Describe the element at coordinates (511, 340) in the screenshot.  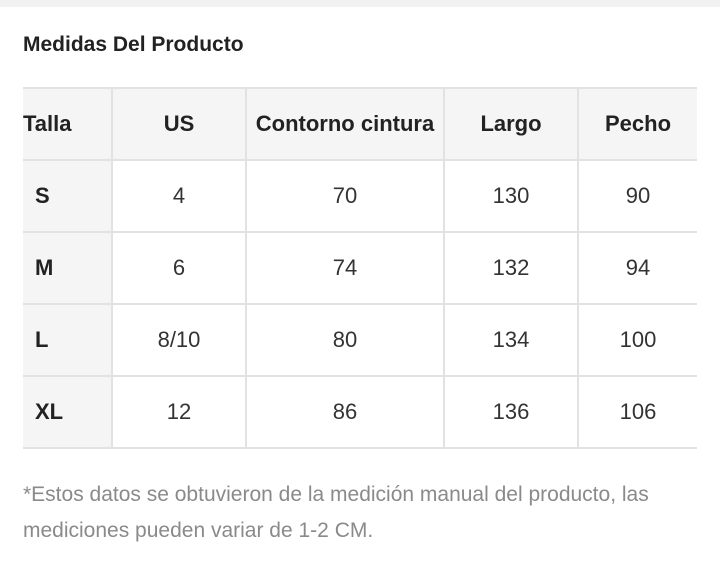
I see `table-cell: 134` at that location.